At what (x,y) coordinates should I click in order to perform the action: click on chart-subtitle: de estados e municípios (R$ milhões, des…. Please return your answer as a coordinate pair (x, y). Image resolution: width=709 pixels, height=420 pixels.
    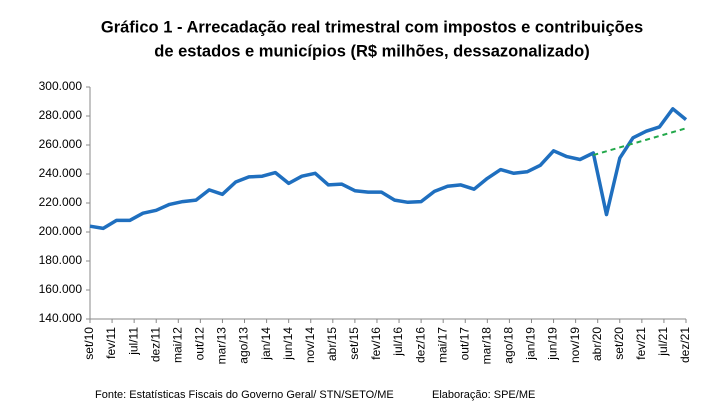
    Looking at the image, I should click on (372, 51).